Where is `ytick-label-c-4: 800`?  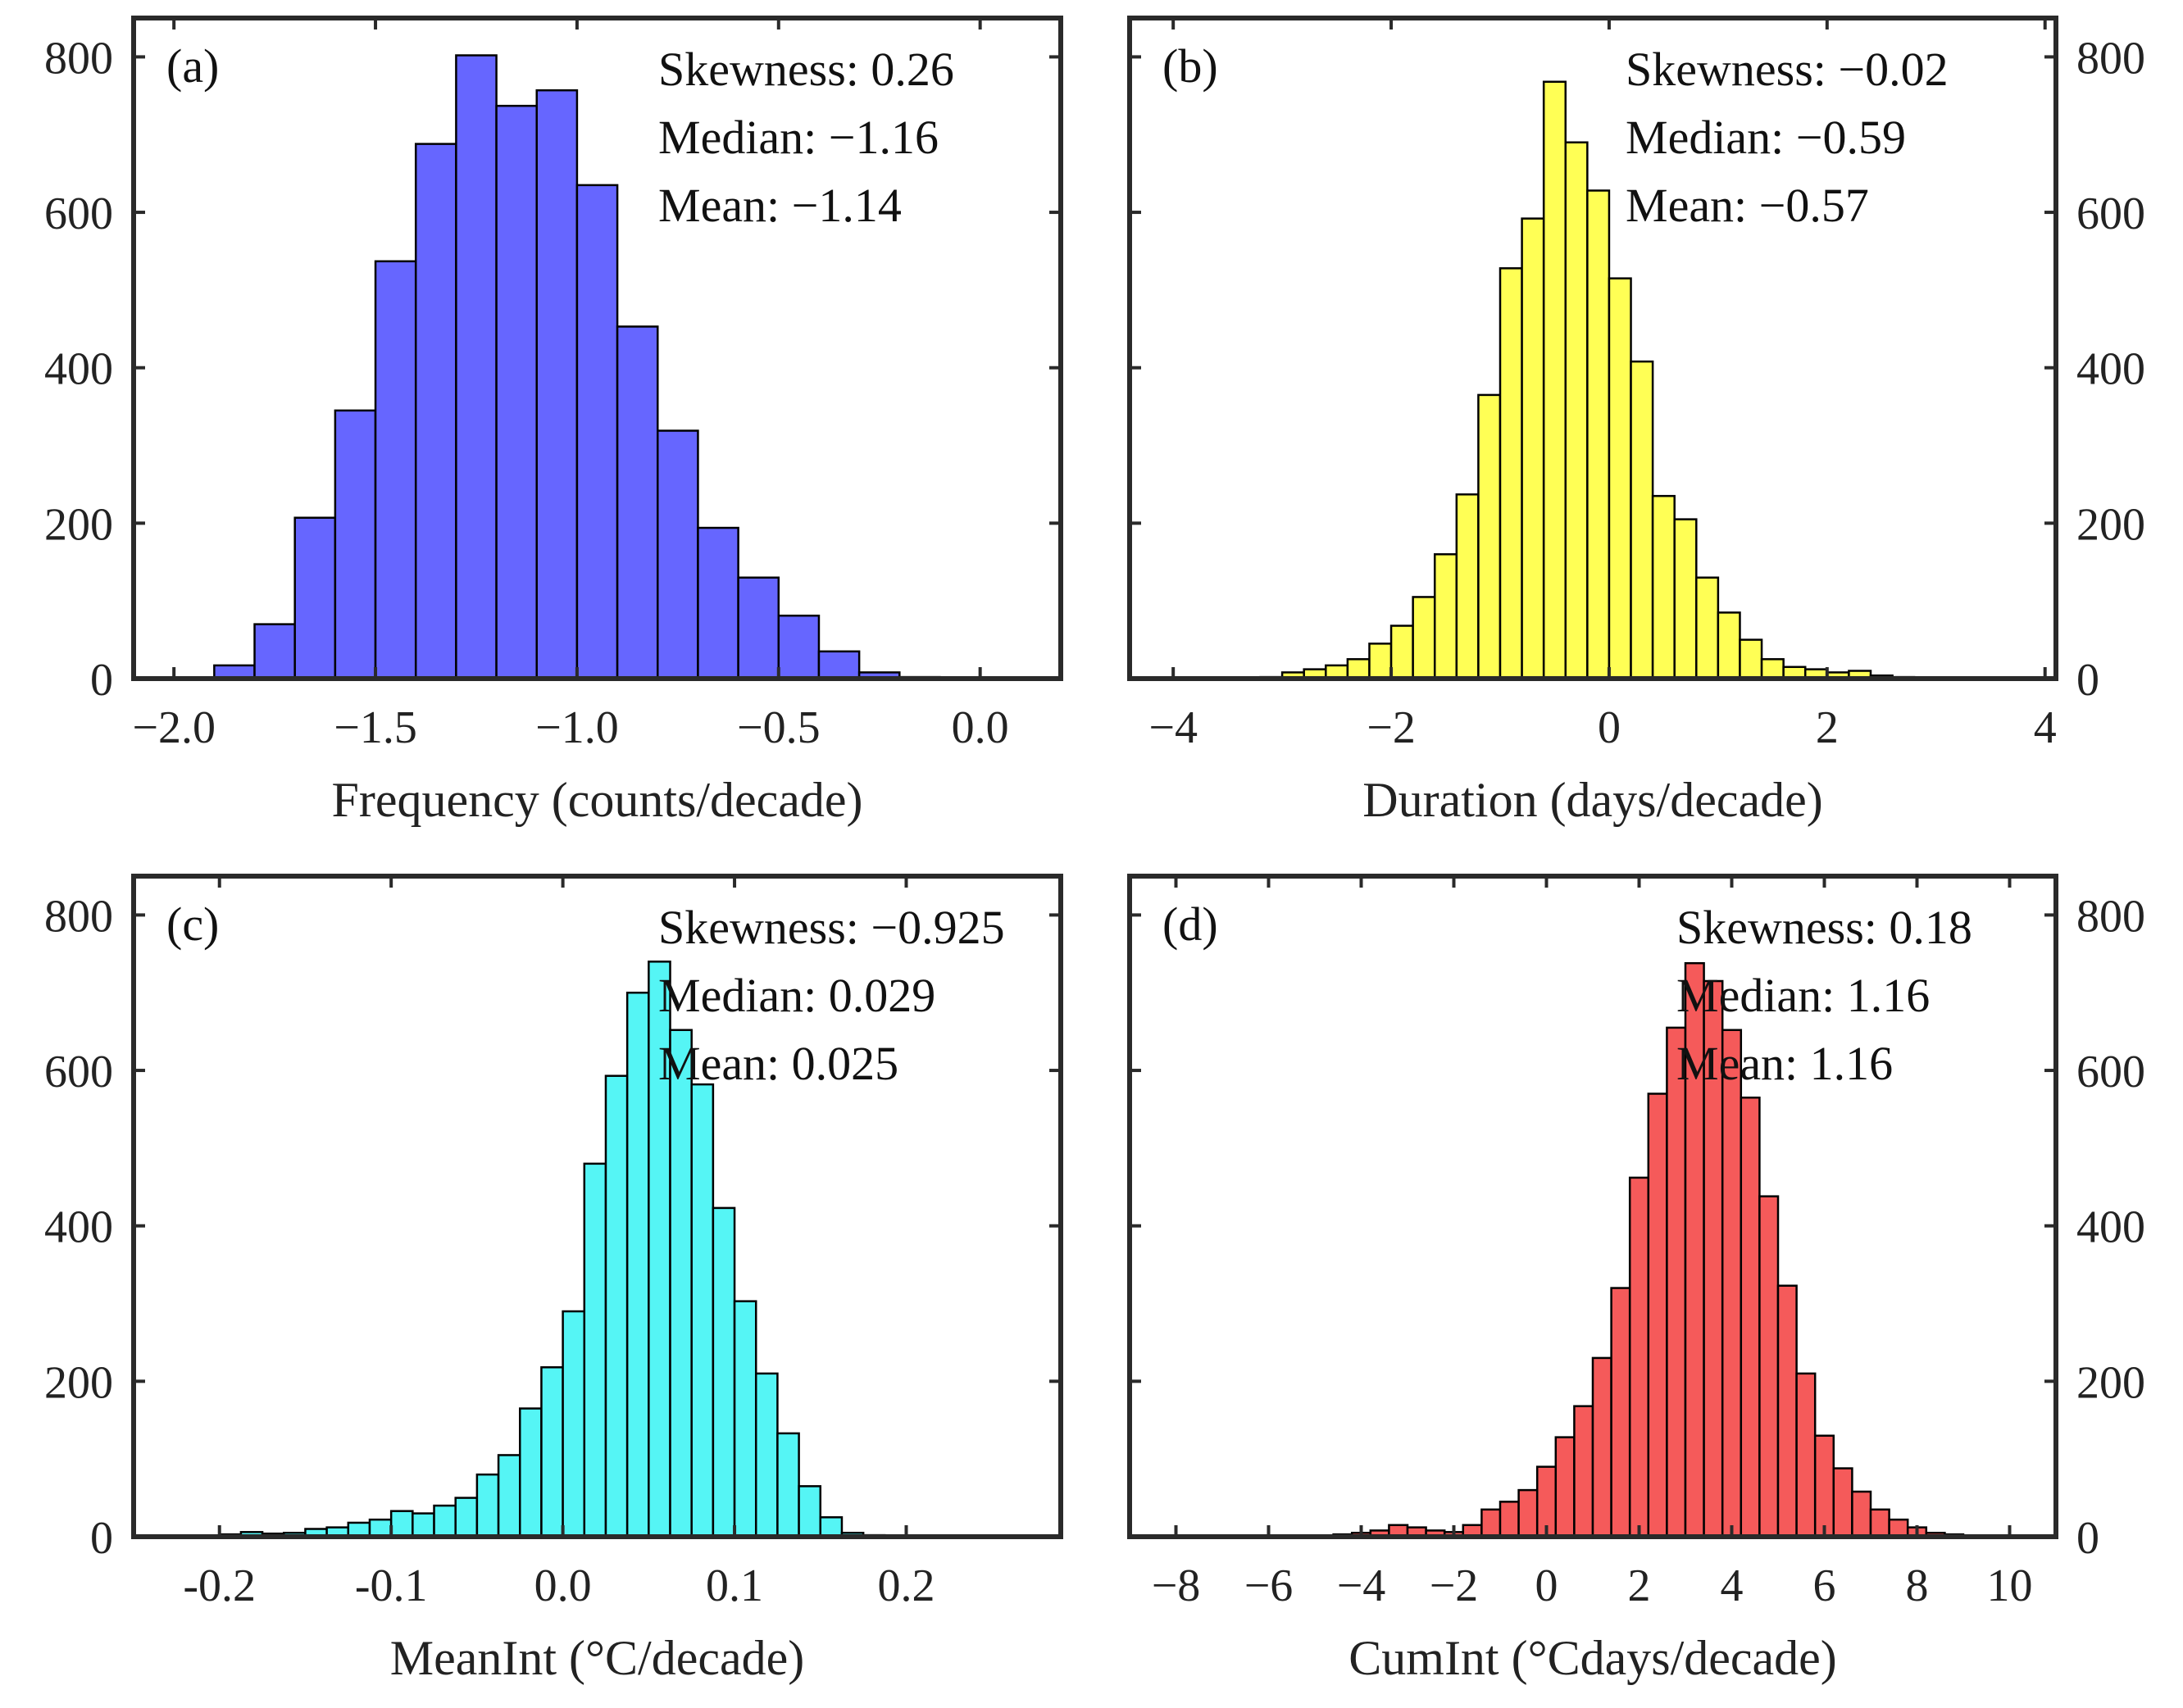 ytick-label-c-4: 800 is located at coordinates (78, 916).